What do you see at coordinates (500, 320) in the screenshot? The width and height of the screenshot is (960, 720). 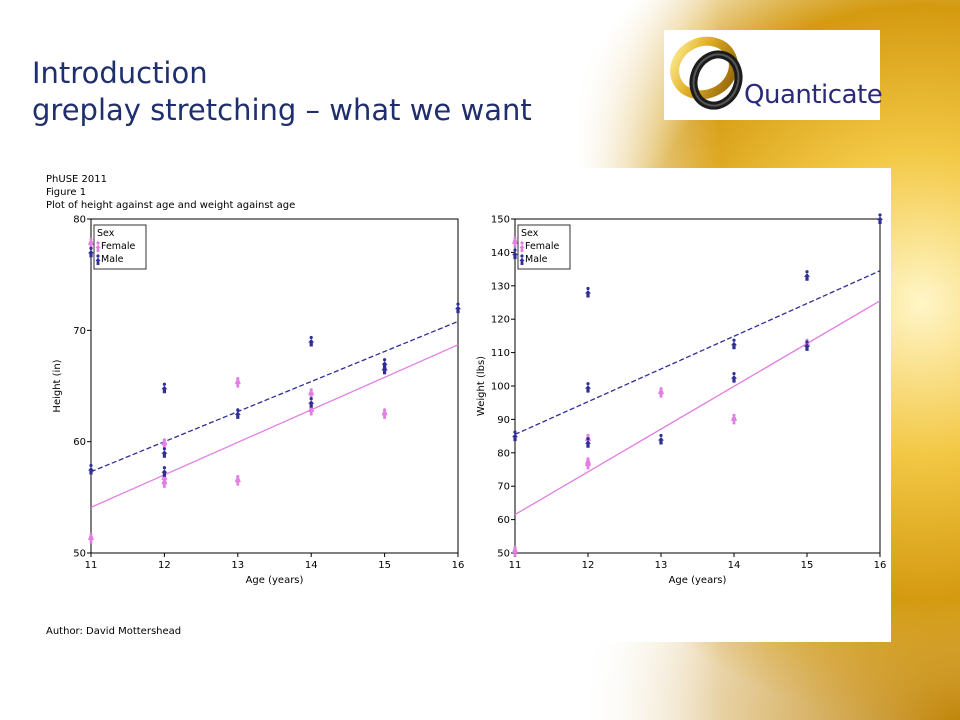 I see `y-tick-label: 120` at bounding box center [500, 320].